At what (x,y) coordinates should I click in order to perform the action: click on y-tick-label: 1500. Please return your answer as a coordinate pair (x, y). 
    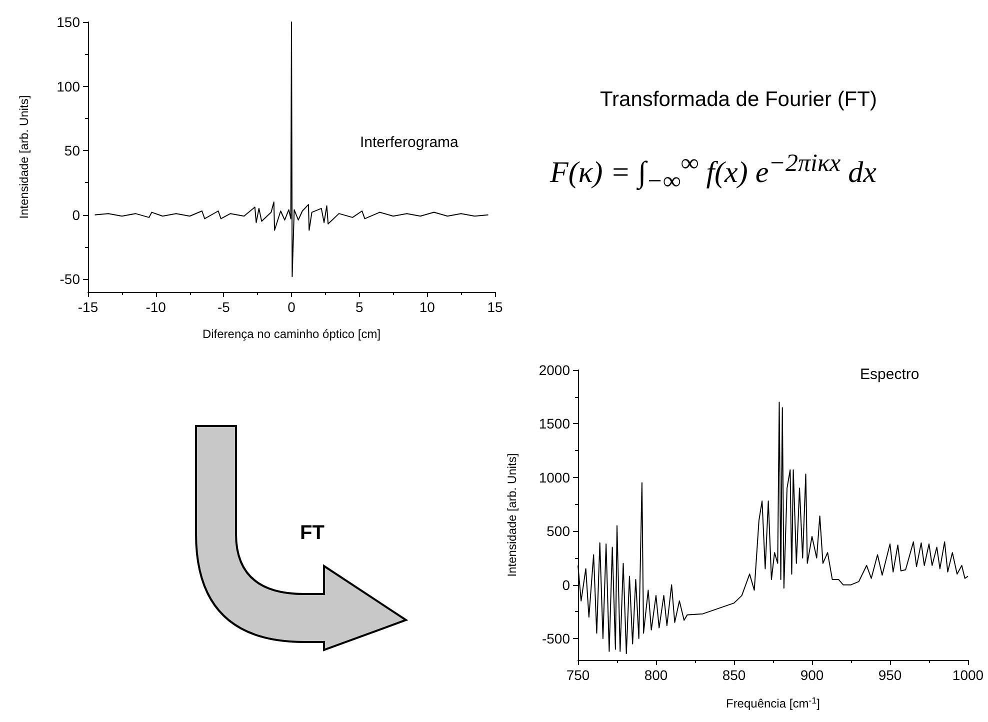
    Looking at the image, I should click on (554, 424).